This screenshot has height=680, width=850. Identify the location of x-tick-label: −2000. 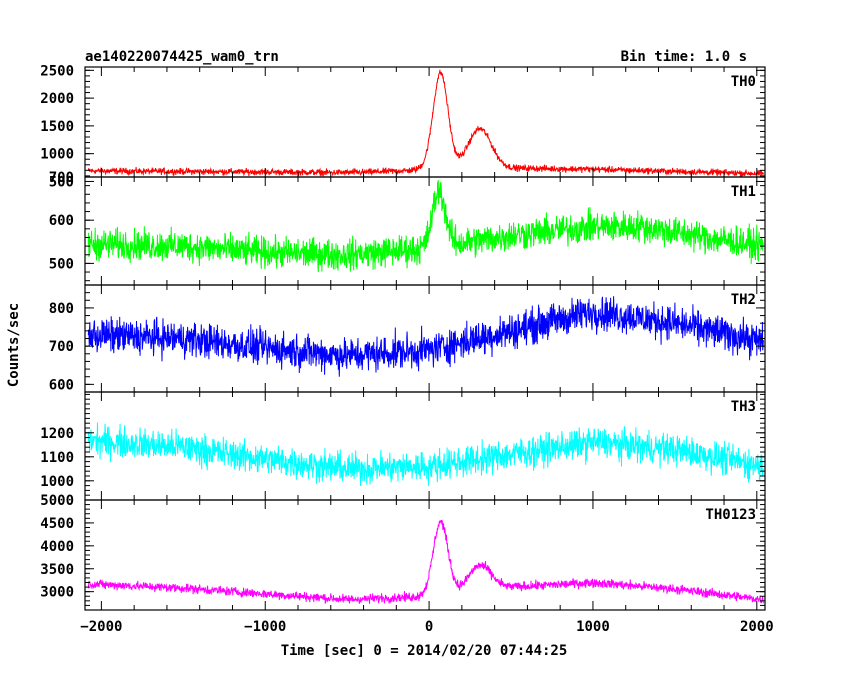
(101, 627).